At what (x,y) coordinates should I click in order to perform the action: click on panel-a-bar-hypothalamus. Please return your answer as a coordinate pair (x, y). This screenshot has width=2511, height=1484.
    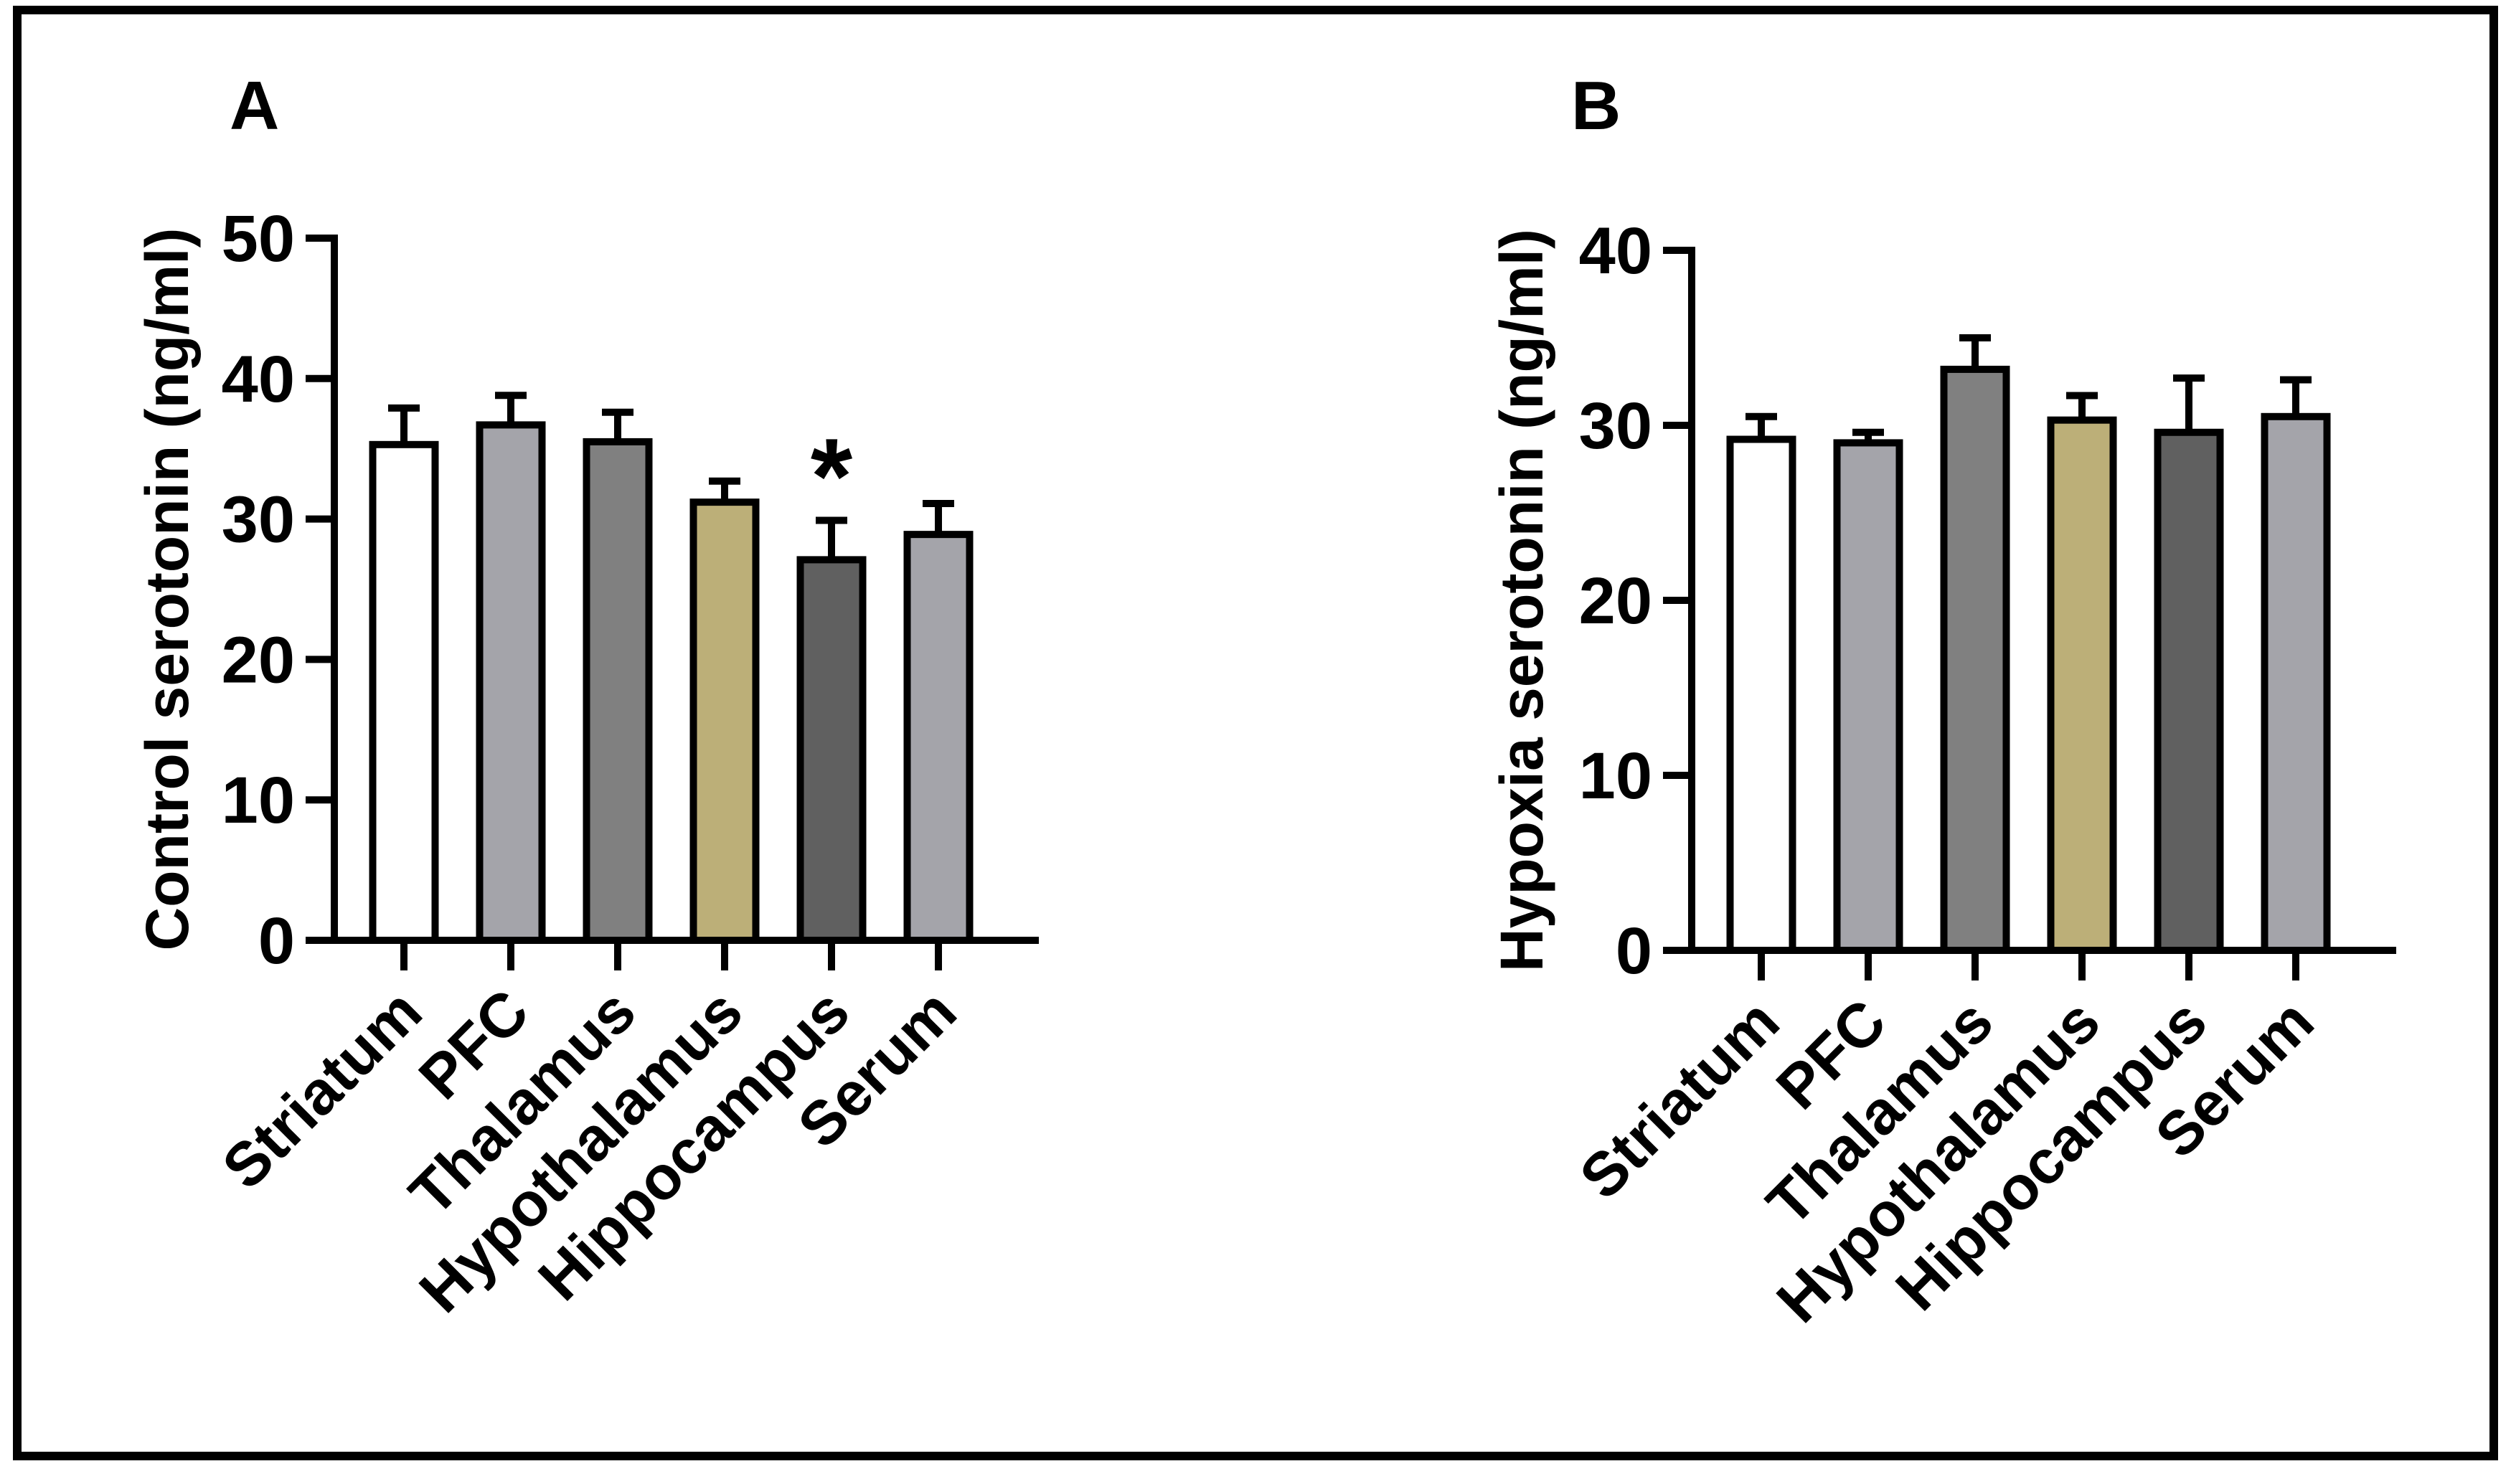
    Looking at the image, I should click on (724, 721).